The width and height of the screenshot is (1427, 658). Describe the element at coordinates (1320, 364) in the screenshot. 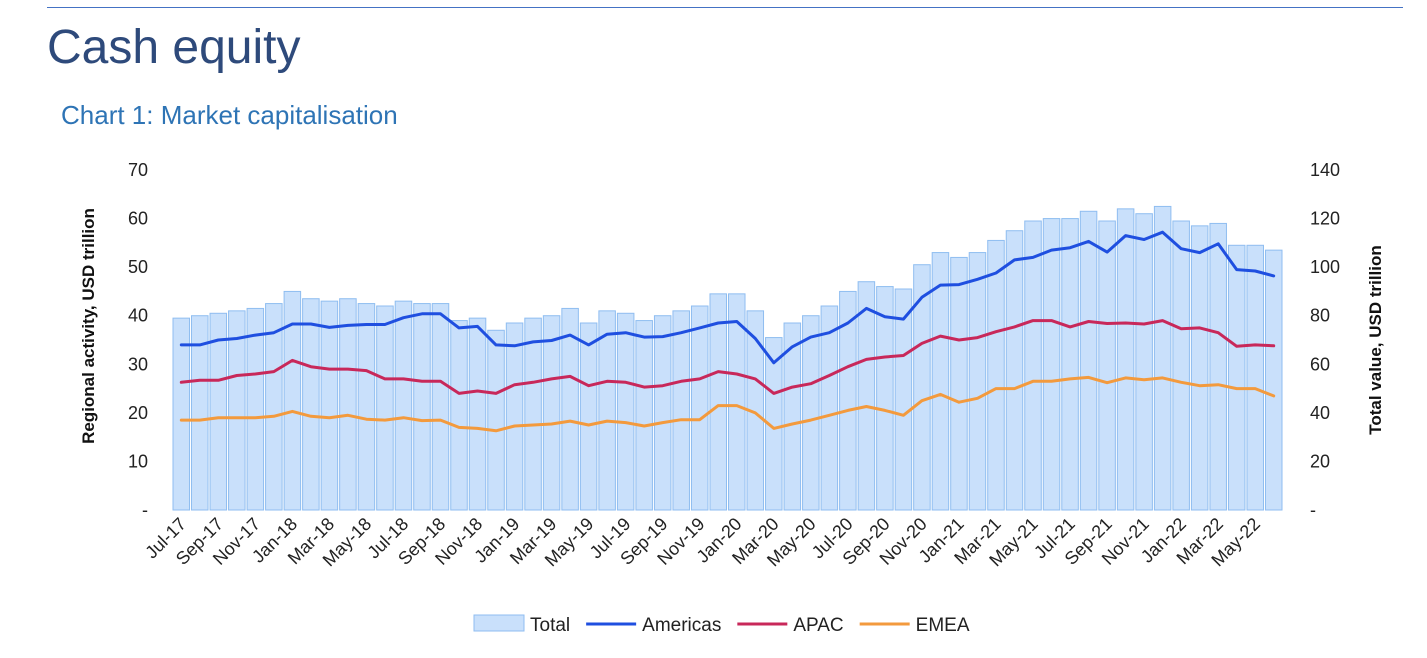

I see `right-tick-label: 60` at that location.